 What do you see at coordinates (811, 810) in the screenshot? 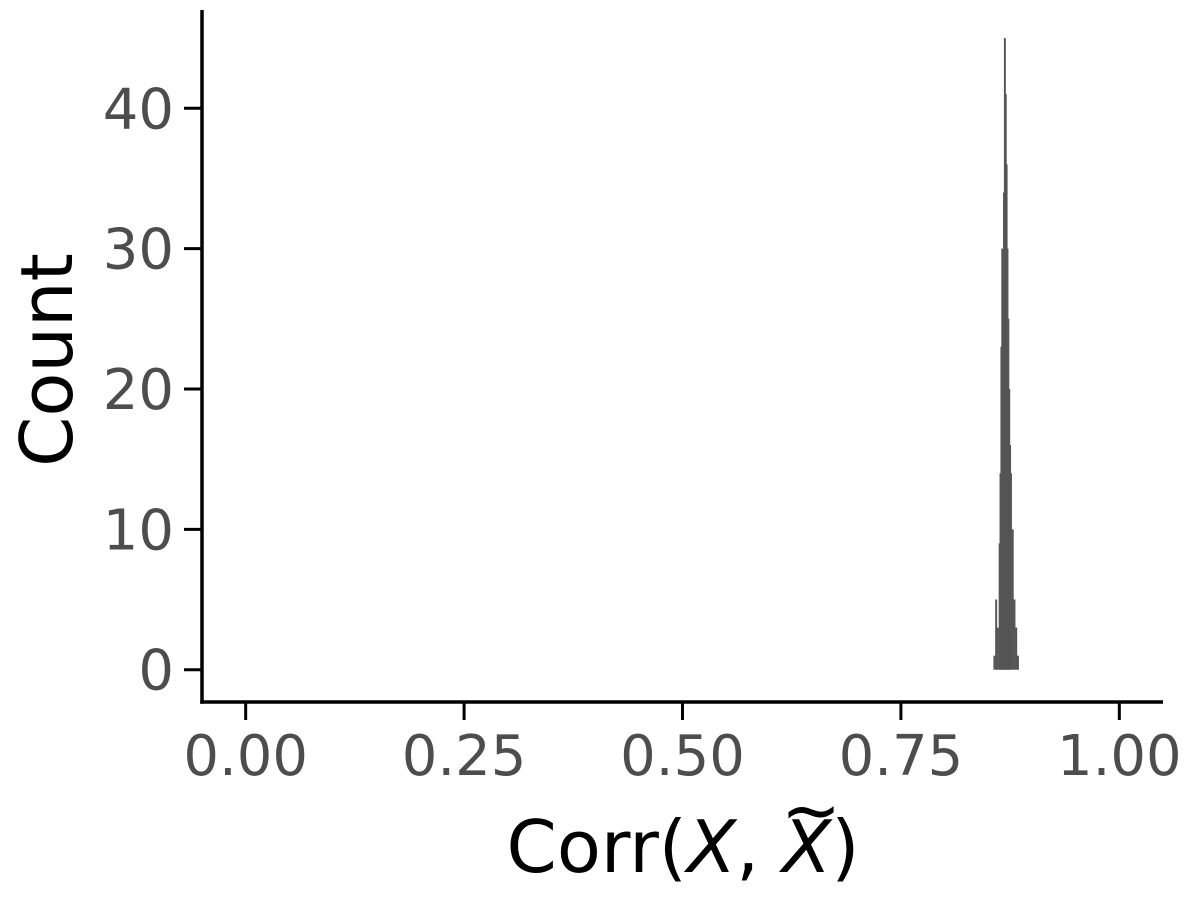
I see `x-axis-title-tilde-accent: ~` at bounding box center [811, 810].